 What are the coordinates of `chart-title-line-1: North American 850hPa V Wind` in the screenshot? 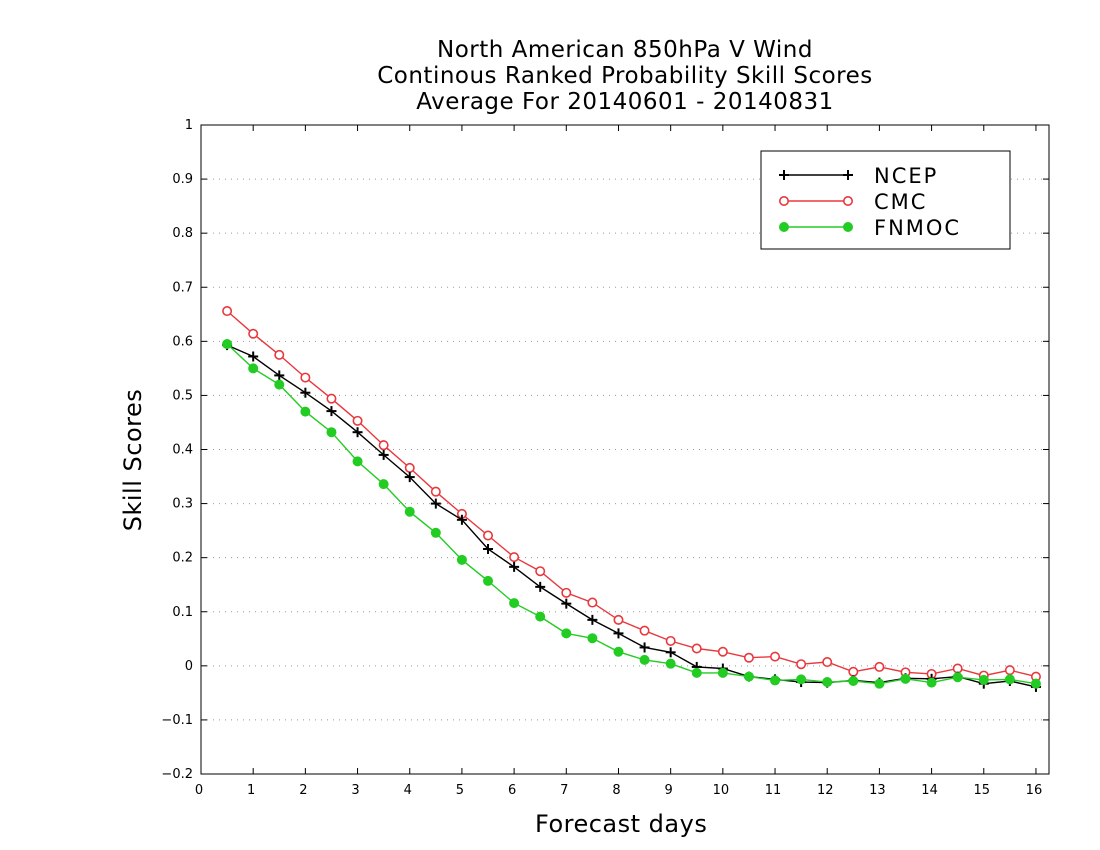 It's located at (625, 50).